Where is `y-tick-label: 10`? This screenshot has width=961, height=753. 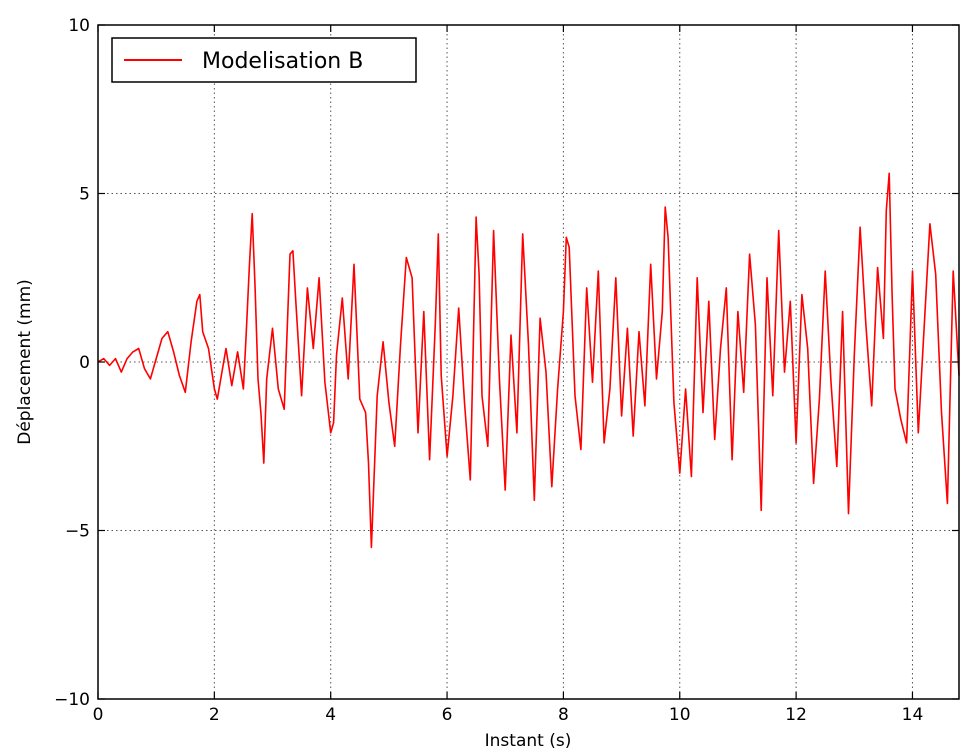 y-tick-label: 10 is located at coordinates (79, 26).